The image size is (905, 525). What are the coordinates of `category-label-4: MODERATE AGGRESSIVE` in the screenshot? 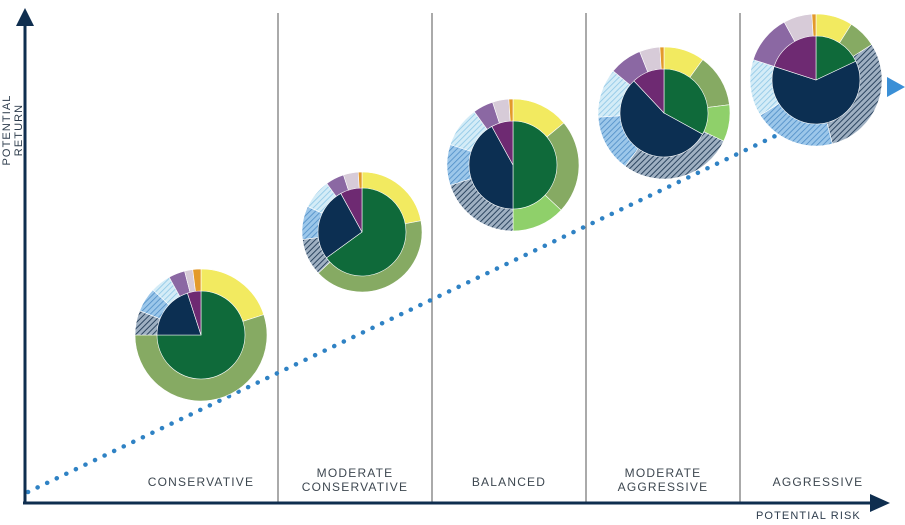 It's located at (663, 480).